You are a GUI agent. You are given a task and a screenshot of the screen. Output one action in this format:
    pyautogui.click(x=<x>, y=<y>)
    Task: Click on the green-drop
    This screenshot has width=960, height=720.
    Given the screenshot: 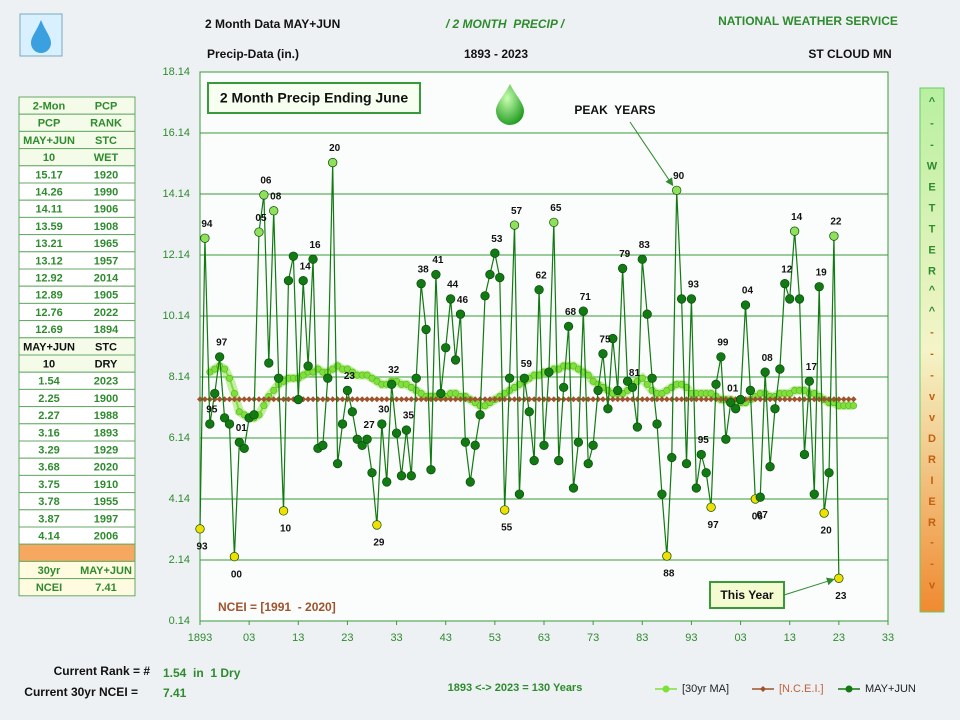 What is the action you would take?
    pyautogui.click(x=510, y=104)
    